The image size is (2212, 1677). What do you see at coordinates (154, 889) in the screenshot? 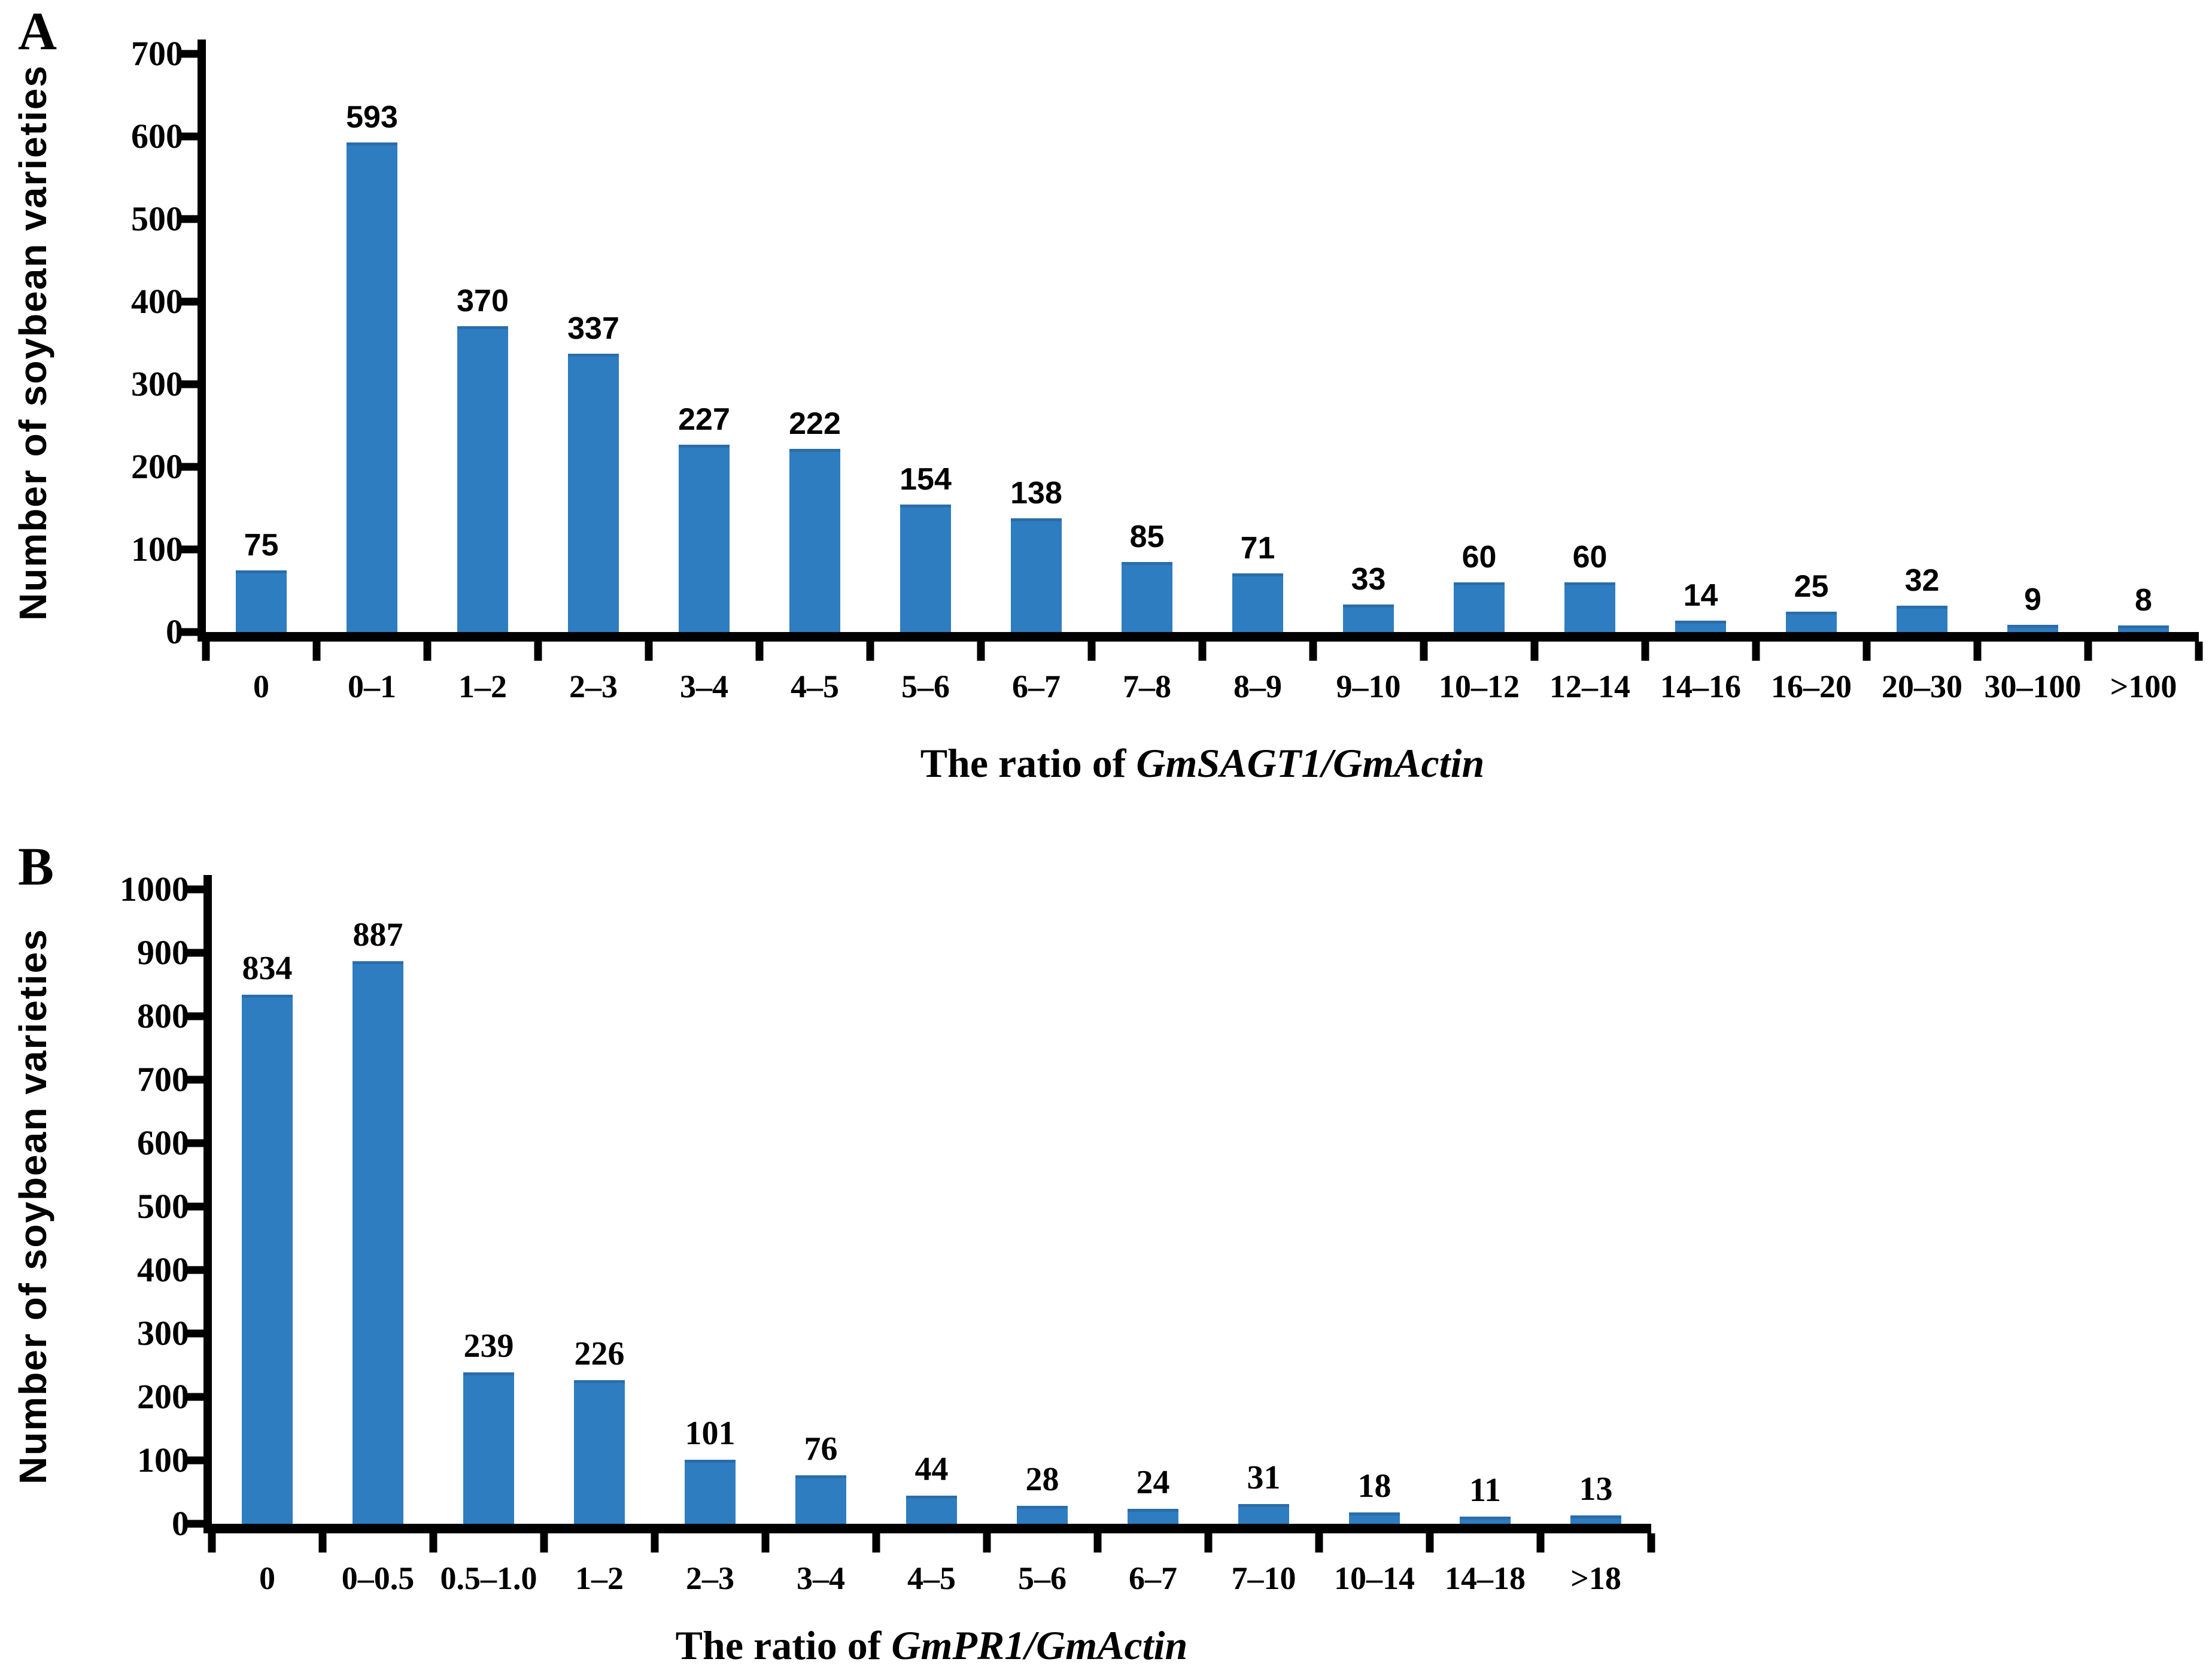
I see `y-tick-label: 1000` at bounding box center [154, 889].